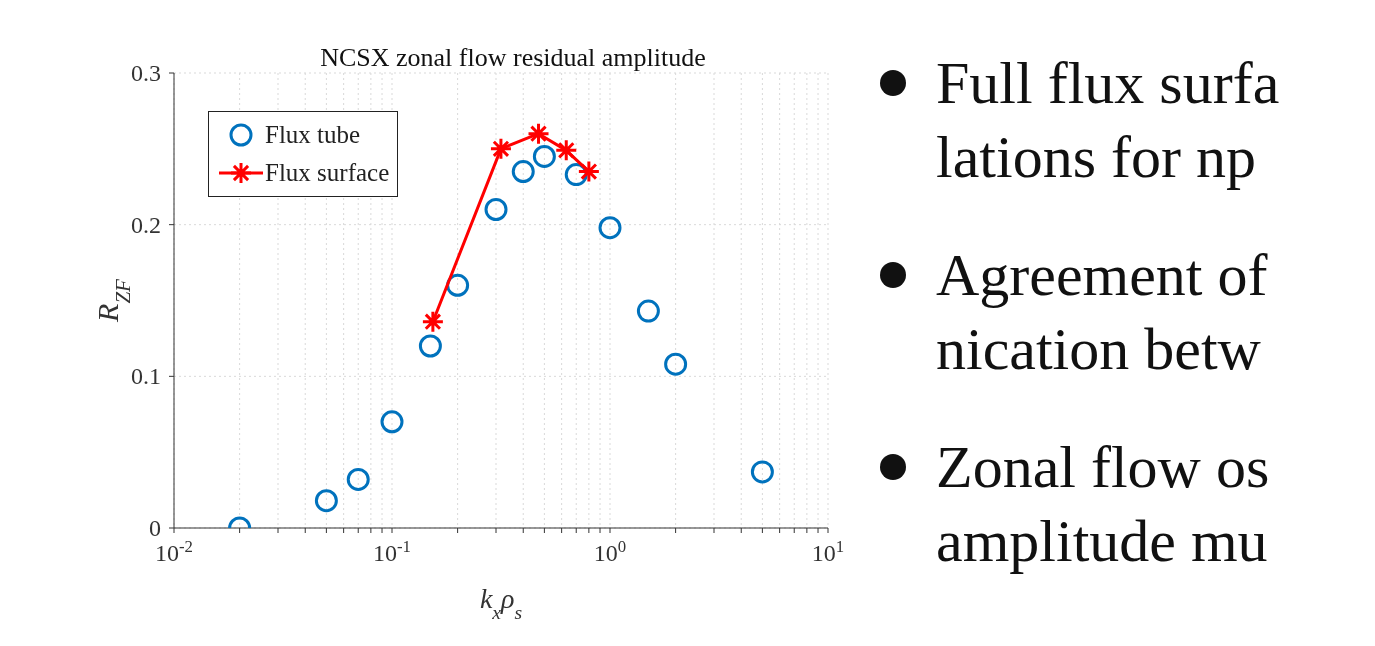  Describe the element at coordinates (1098, 349) in the screenshot. I see `text: nication betw` at that location.